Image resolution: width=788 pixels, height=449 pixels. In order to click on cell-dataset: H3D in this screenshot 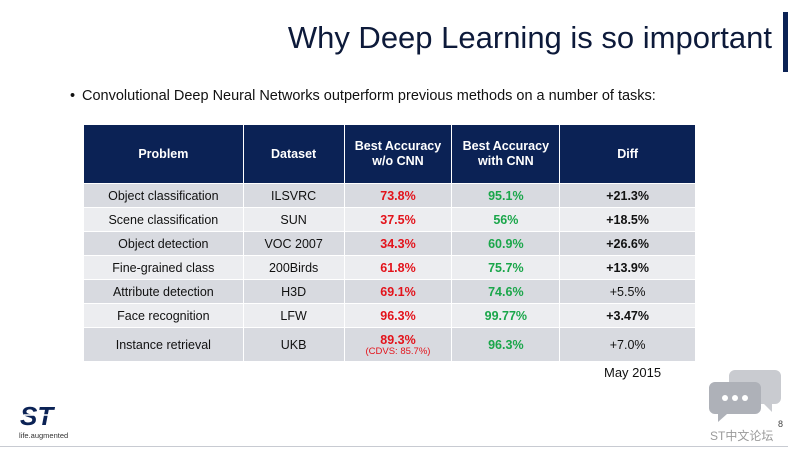, I will do `click(293, 291)`.